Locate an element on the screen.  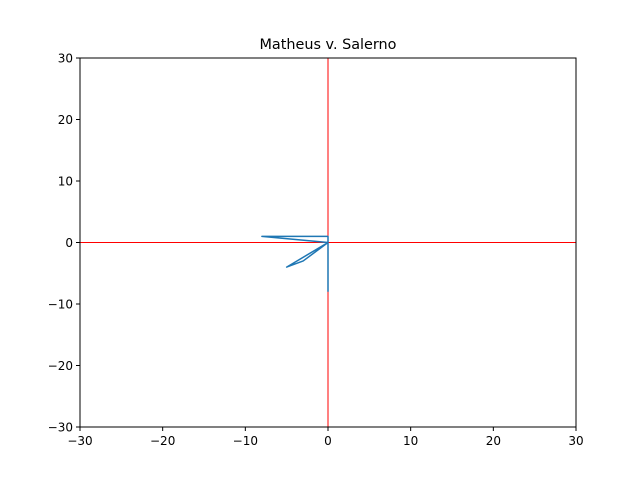
x-axis: −30 −20 −10 0 10 20 30 is located at coordinates (325, 437).